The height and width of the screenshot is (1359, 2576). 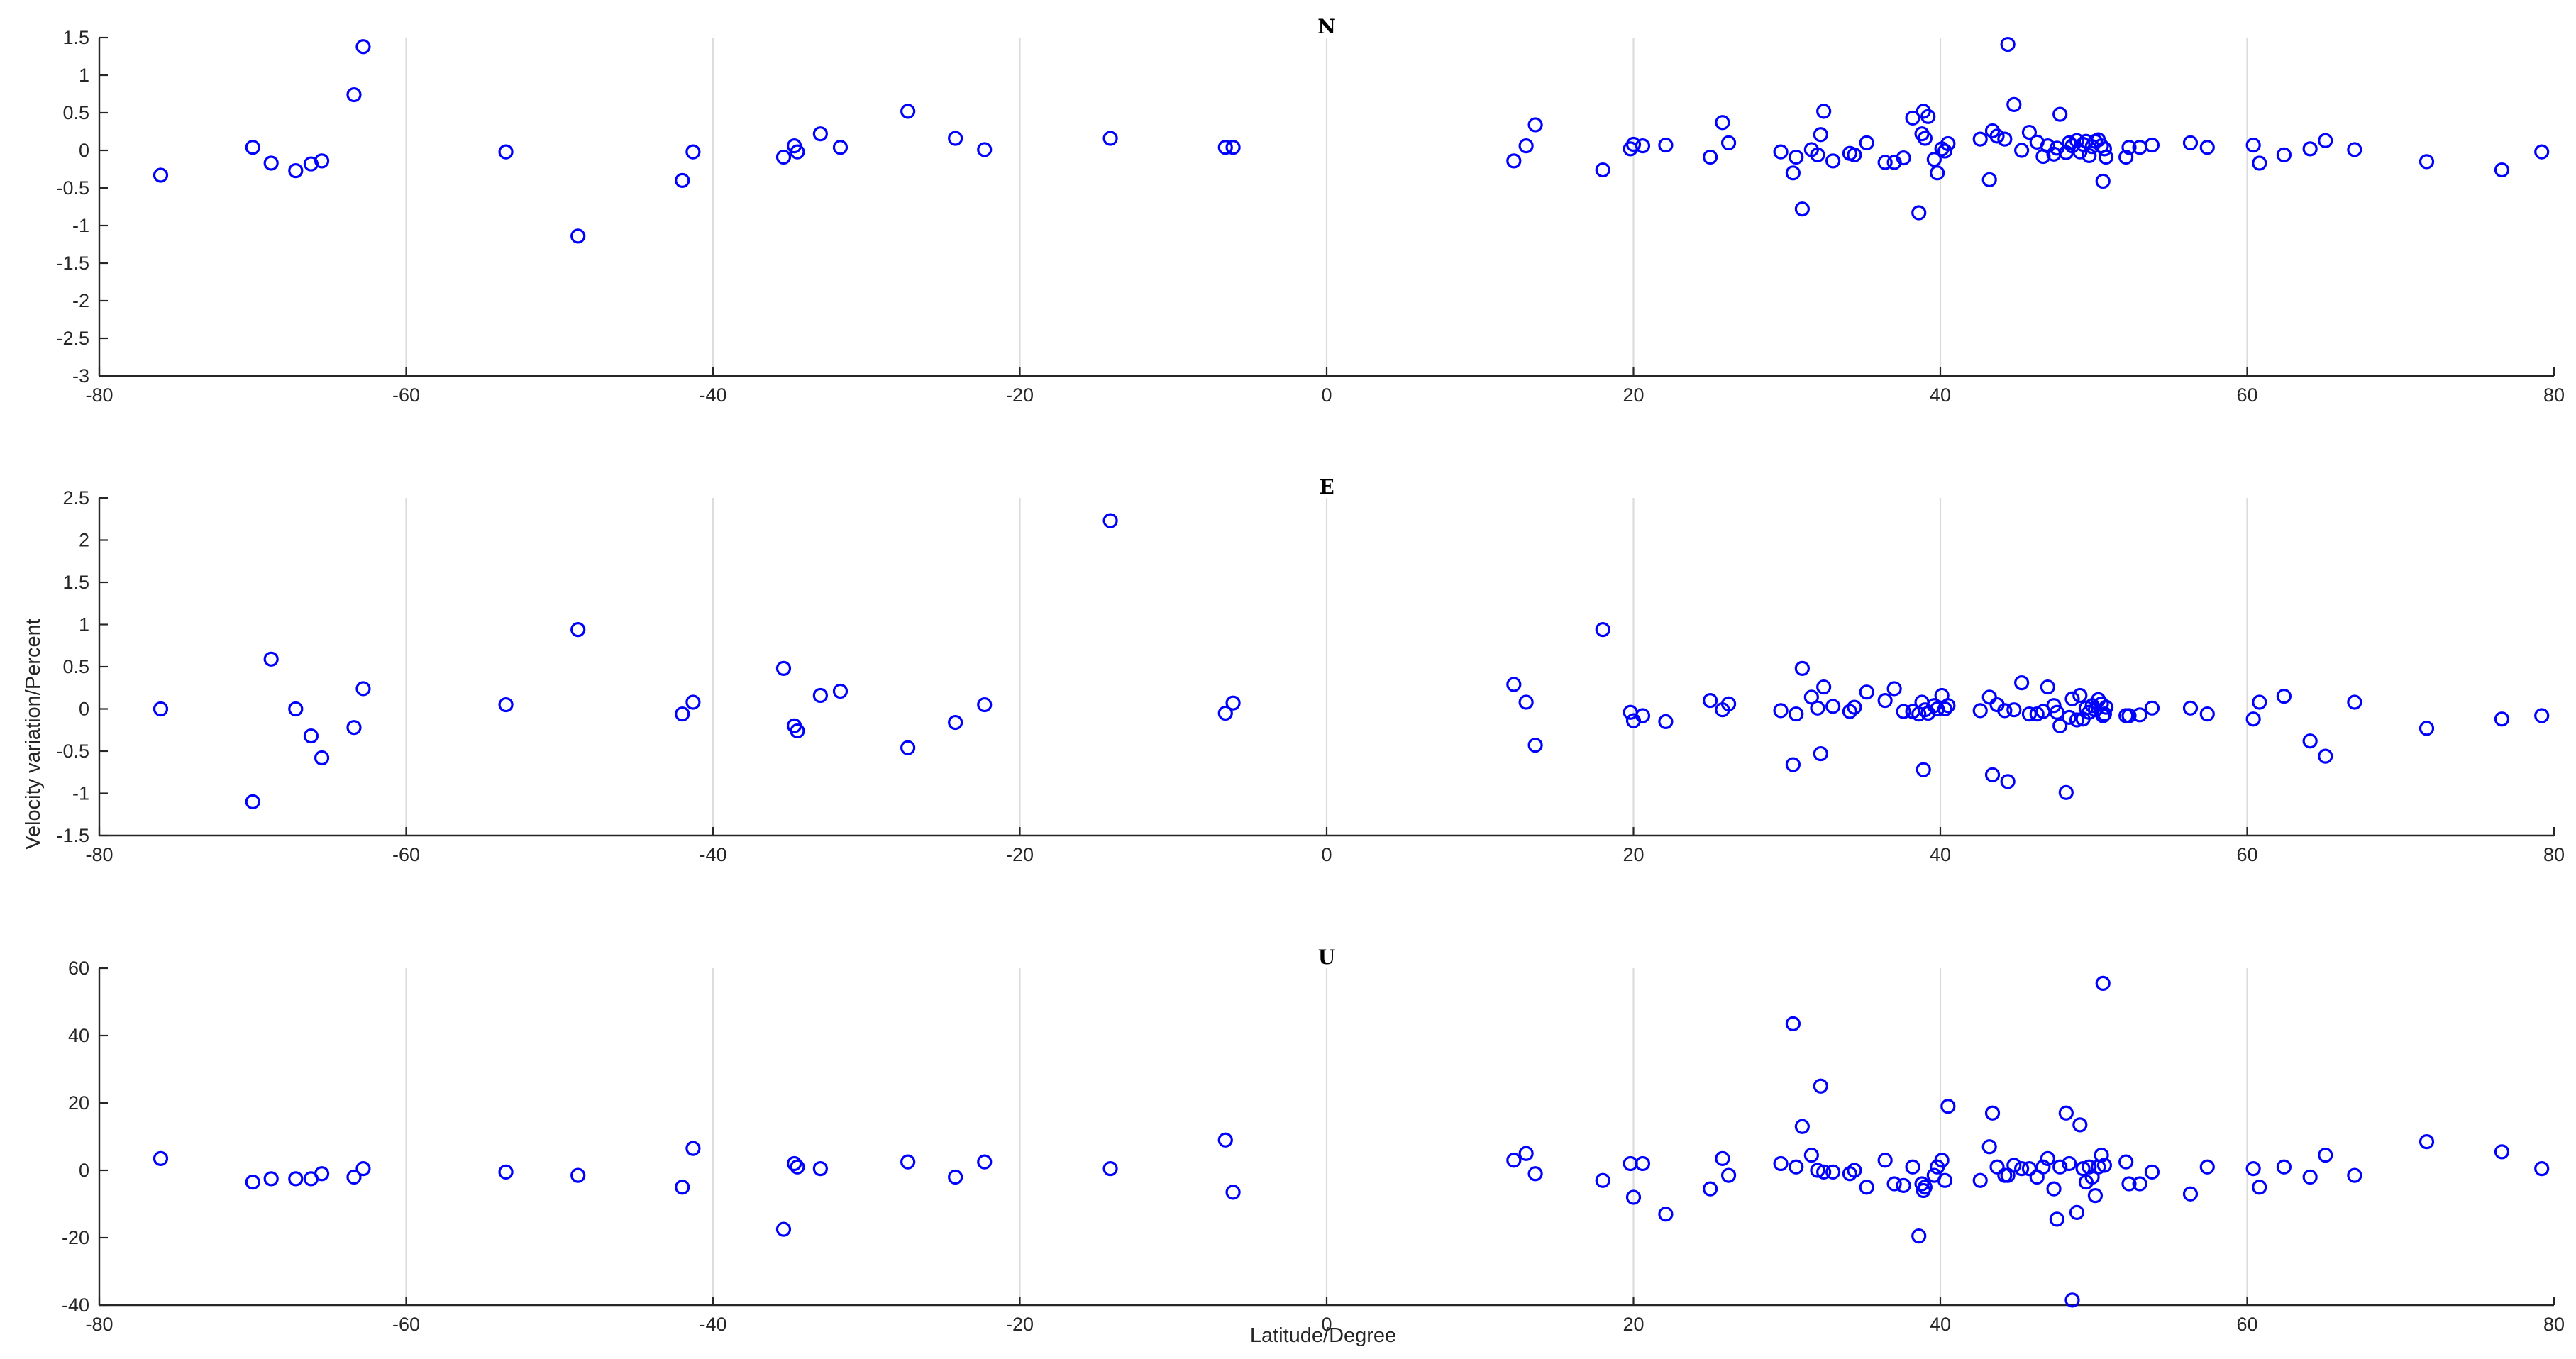 What do you see at coordinates (78, 1035) in the screenshot?
I see `y-tick-label-u: 40` at bounding box center [78, 1035].